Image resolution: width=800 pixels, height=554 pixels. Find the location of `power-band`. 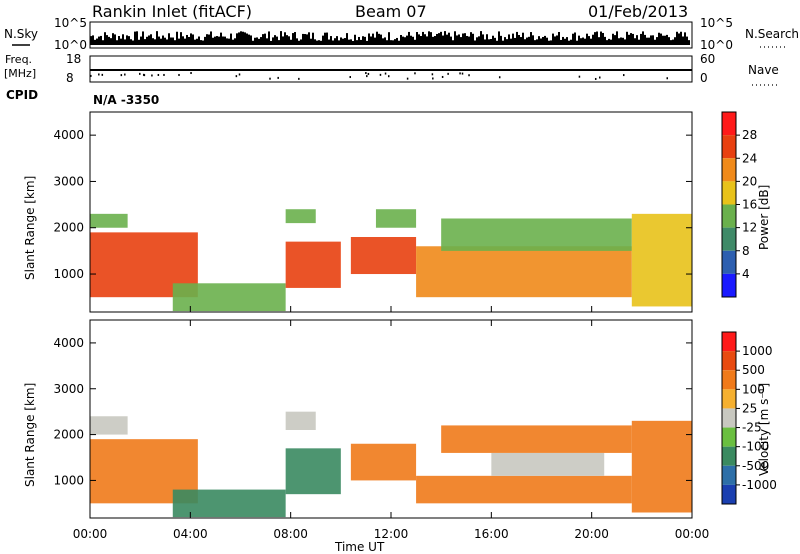

power-band is located at coordinates (313, 264).